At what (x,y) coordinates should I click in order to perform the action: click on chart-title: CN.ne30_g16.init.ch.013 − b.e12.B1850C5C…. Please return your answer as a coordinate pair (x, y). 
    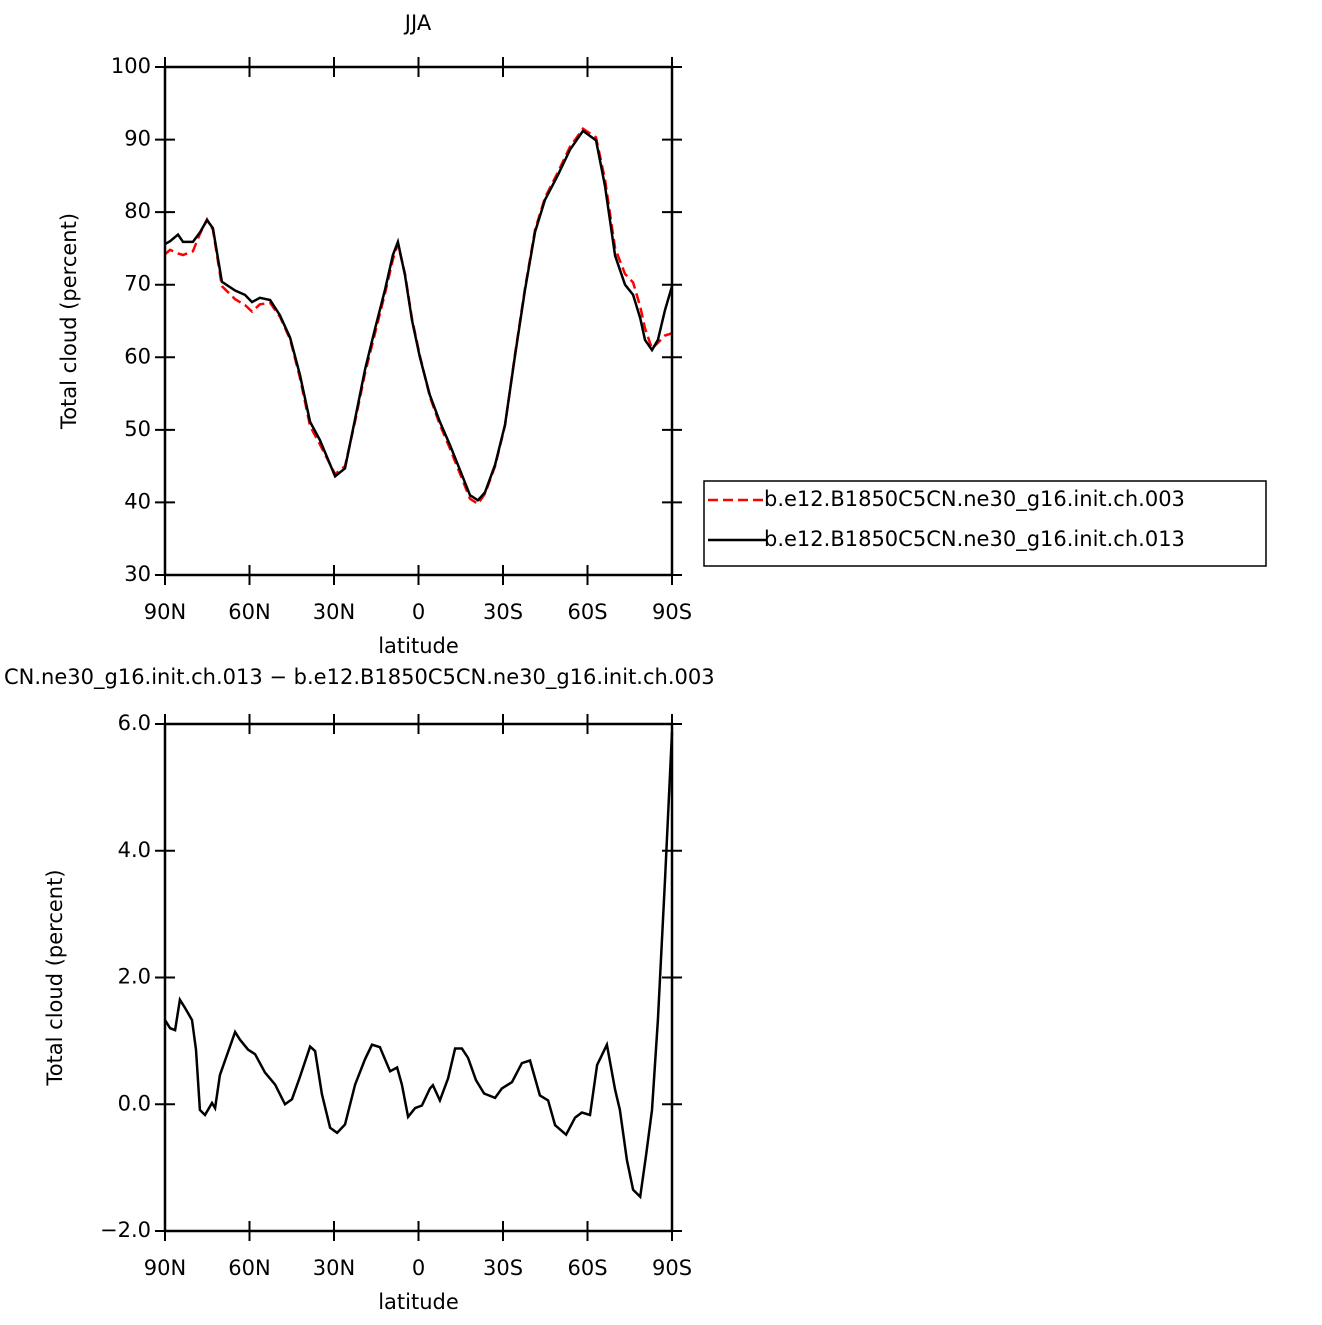
    Looking at the image, I should click on (359, 677).